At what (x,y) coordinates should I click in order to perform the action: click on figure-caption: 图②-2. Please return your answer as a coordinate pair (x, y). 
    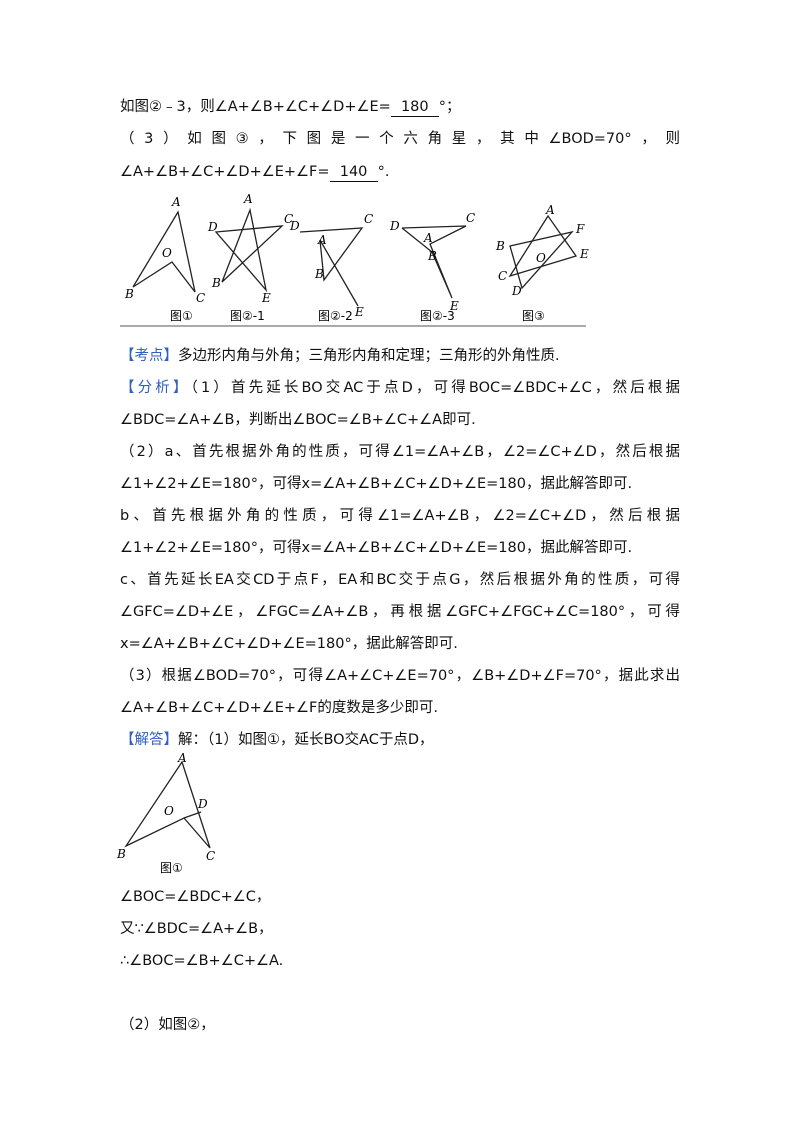
    Looking at the image, I should click on (335, 316).